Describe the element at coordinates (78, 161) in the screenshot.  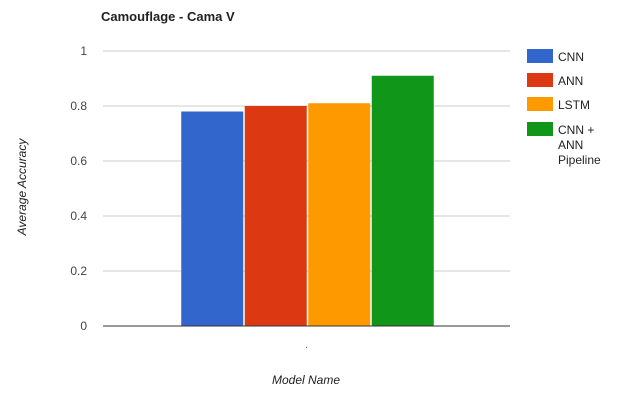
I see `y-tick-label: 0.6` at that location.